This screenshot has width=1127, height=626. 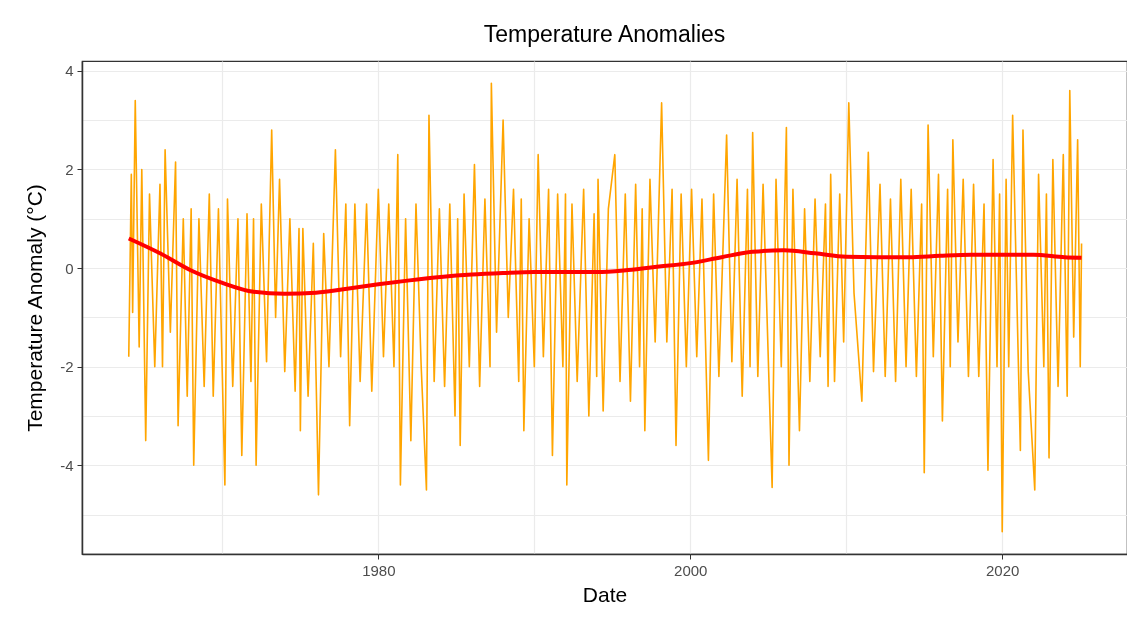 I want to click on x-tick-label: 2000, so click(x=691, y=570).